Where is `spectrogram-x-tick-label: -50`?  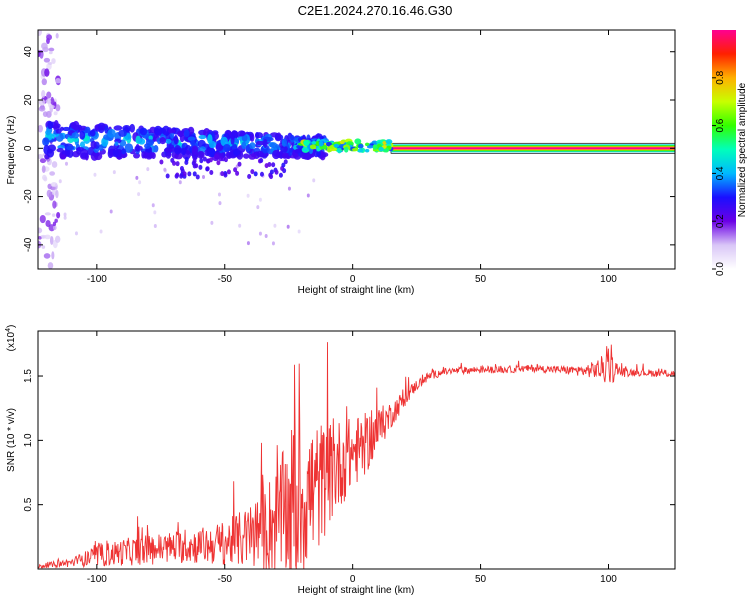 spectrogram-x-tick-label: -50 is located at coordinates (225, 279).